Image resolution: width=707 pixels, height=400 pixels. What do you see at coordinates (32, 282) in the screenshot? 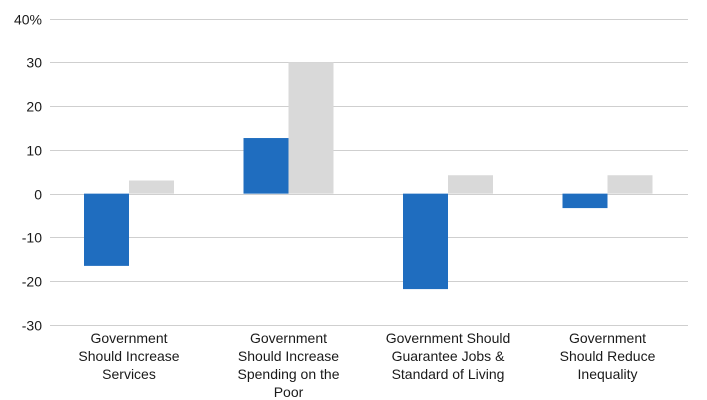
I see `y-tick-label: -20` at bounding box center [32, 282].